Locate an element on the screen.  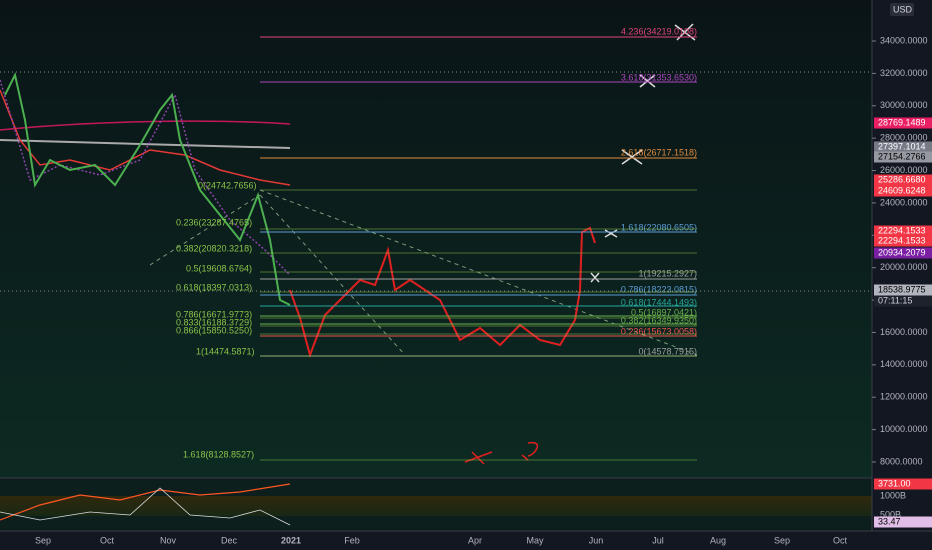
price-label: 16000.0000 is located at coordinates (904, 332).